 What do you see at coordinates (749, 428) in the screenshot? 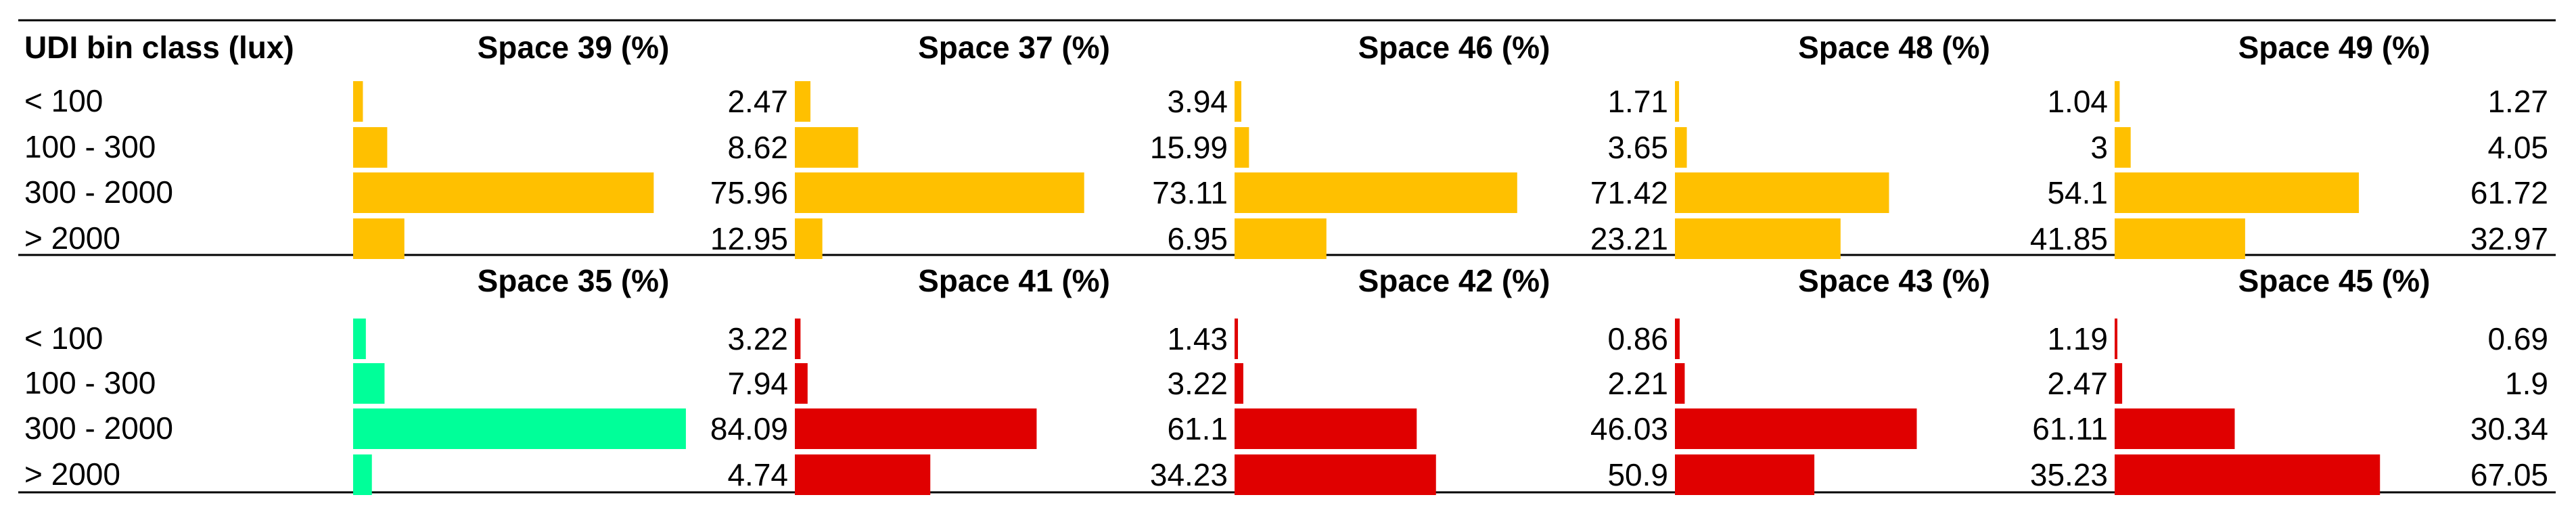
I see `value-label-1-0-2: 84.09` at bounding box center [749, 428].